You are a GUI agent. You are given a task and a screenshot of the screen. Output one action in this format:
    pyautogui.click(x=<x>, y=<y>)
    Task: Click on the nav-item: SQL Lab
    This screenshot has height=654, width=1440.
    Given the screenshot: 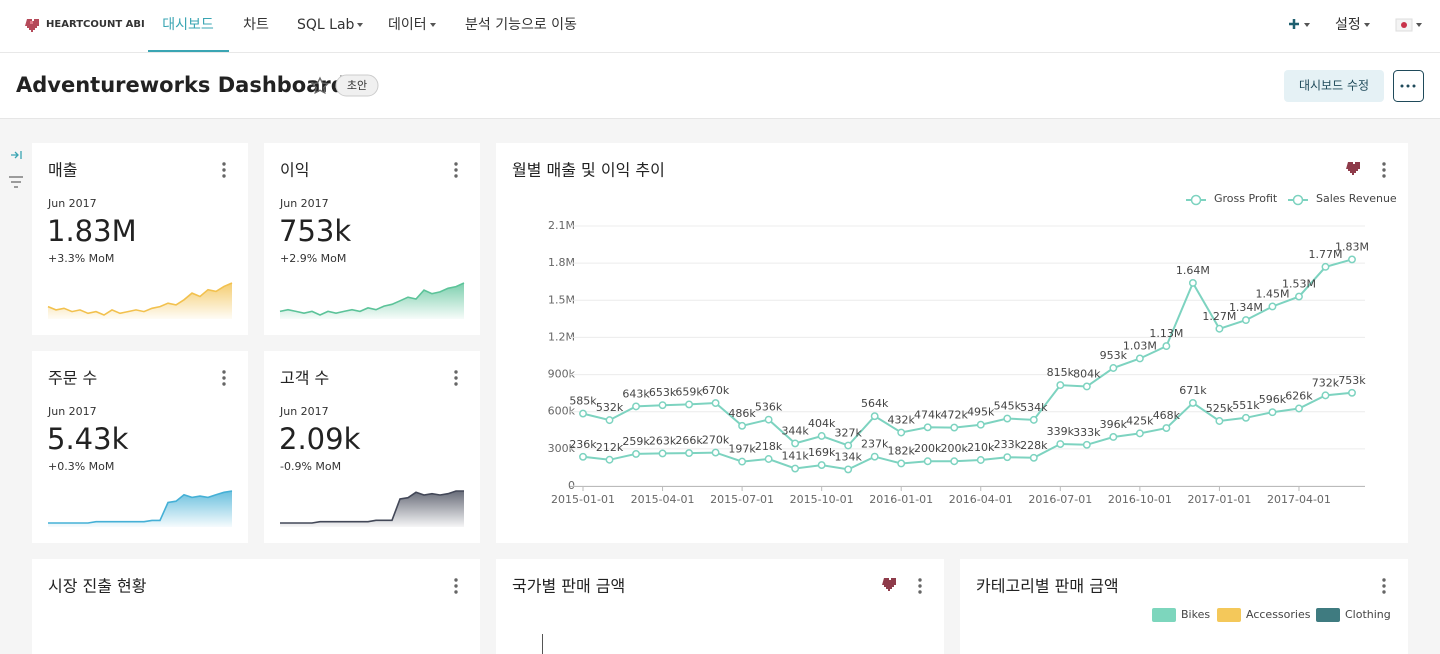 What is the action you would take?
    pyautogui.click(x=326, y=25)
    